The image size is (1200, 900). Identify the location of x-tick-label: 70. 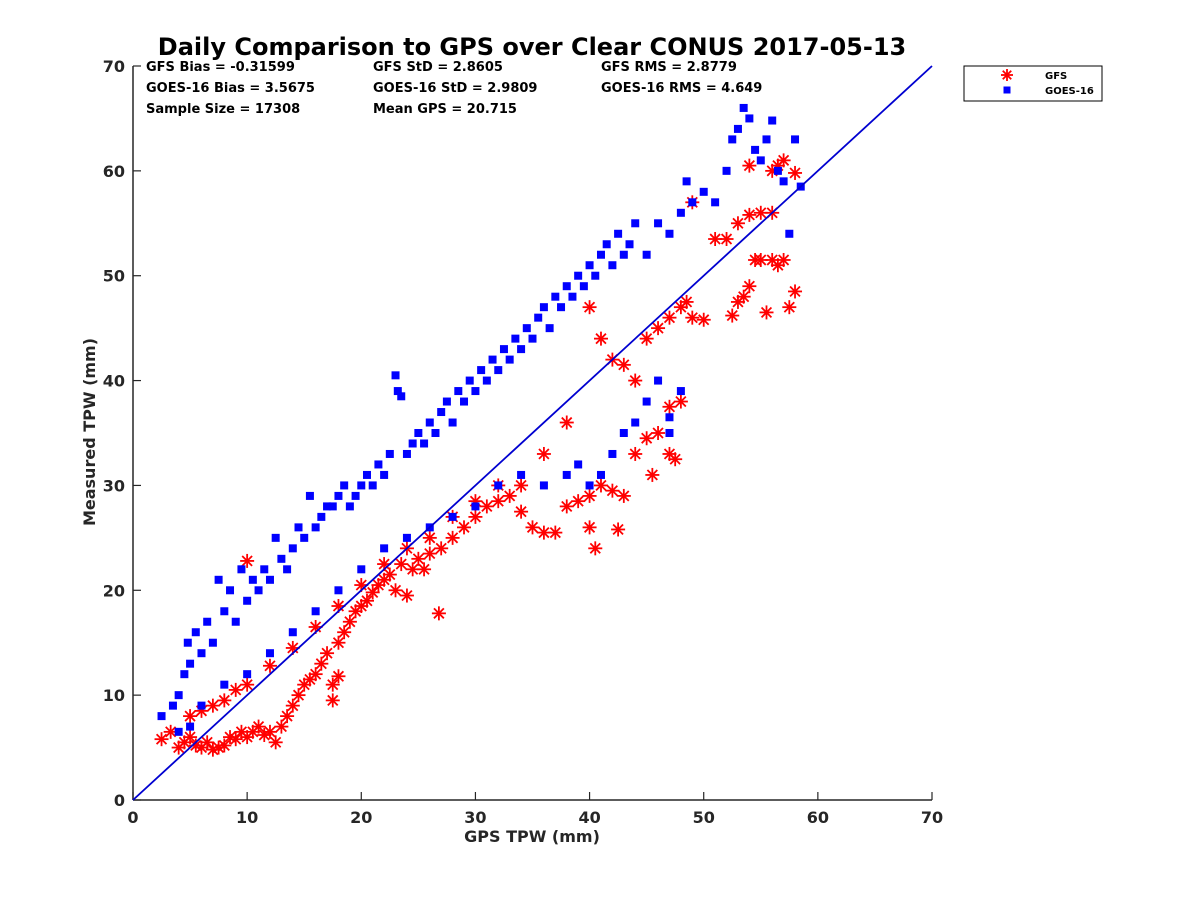
(932, 817).